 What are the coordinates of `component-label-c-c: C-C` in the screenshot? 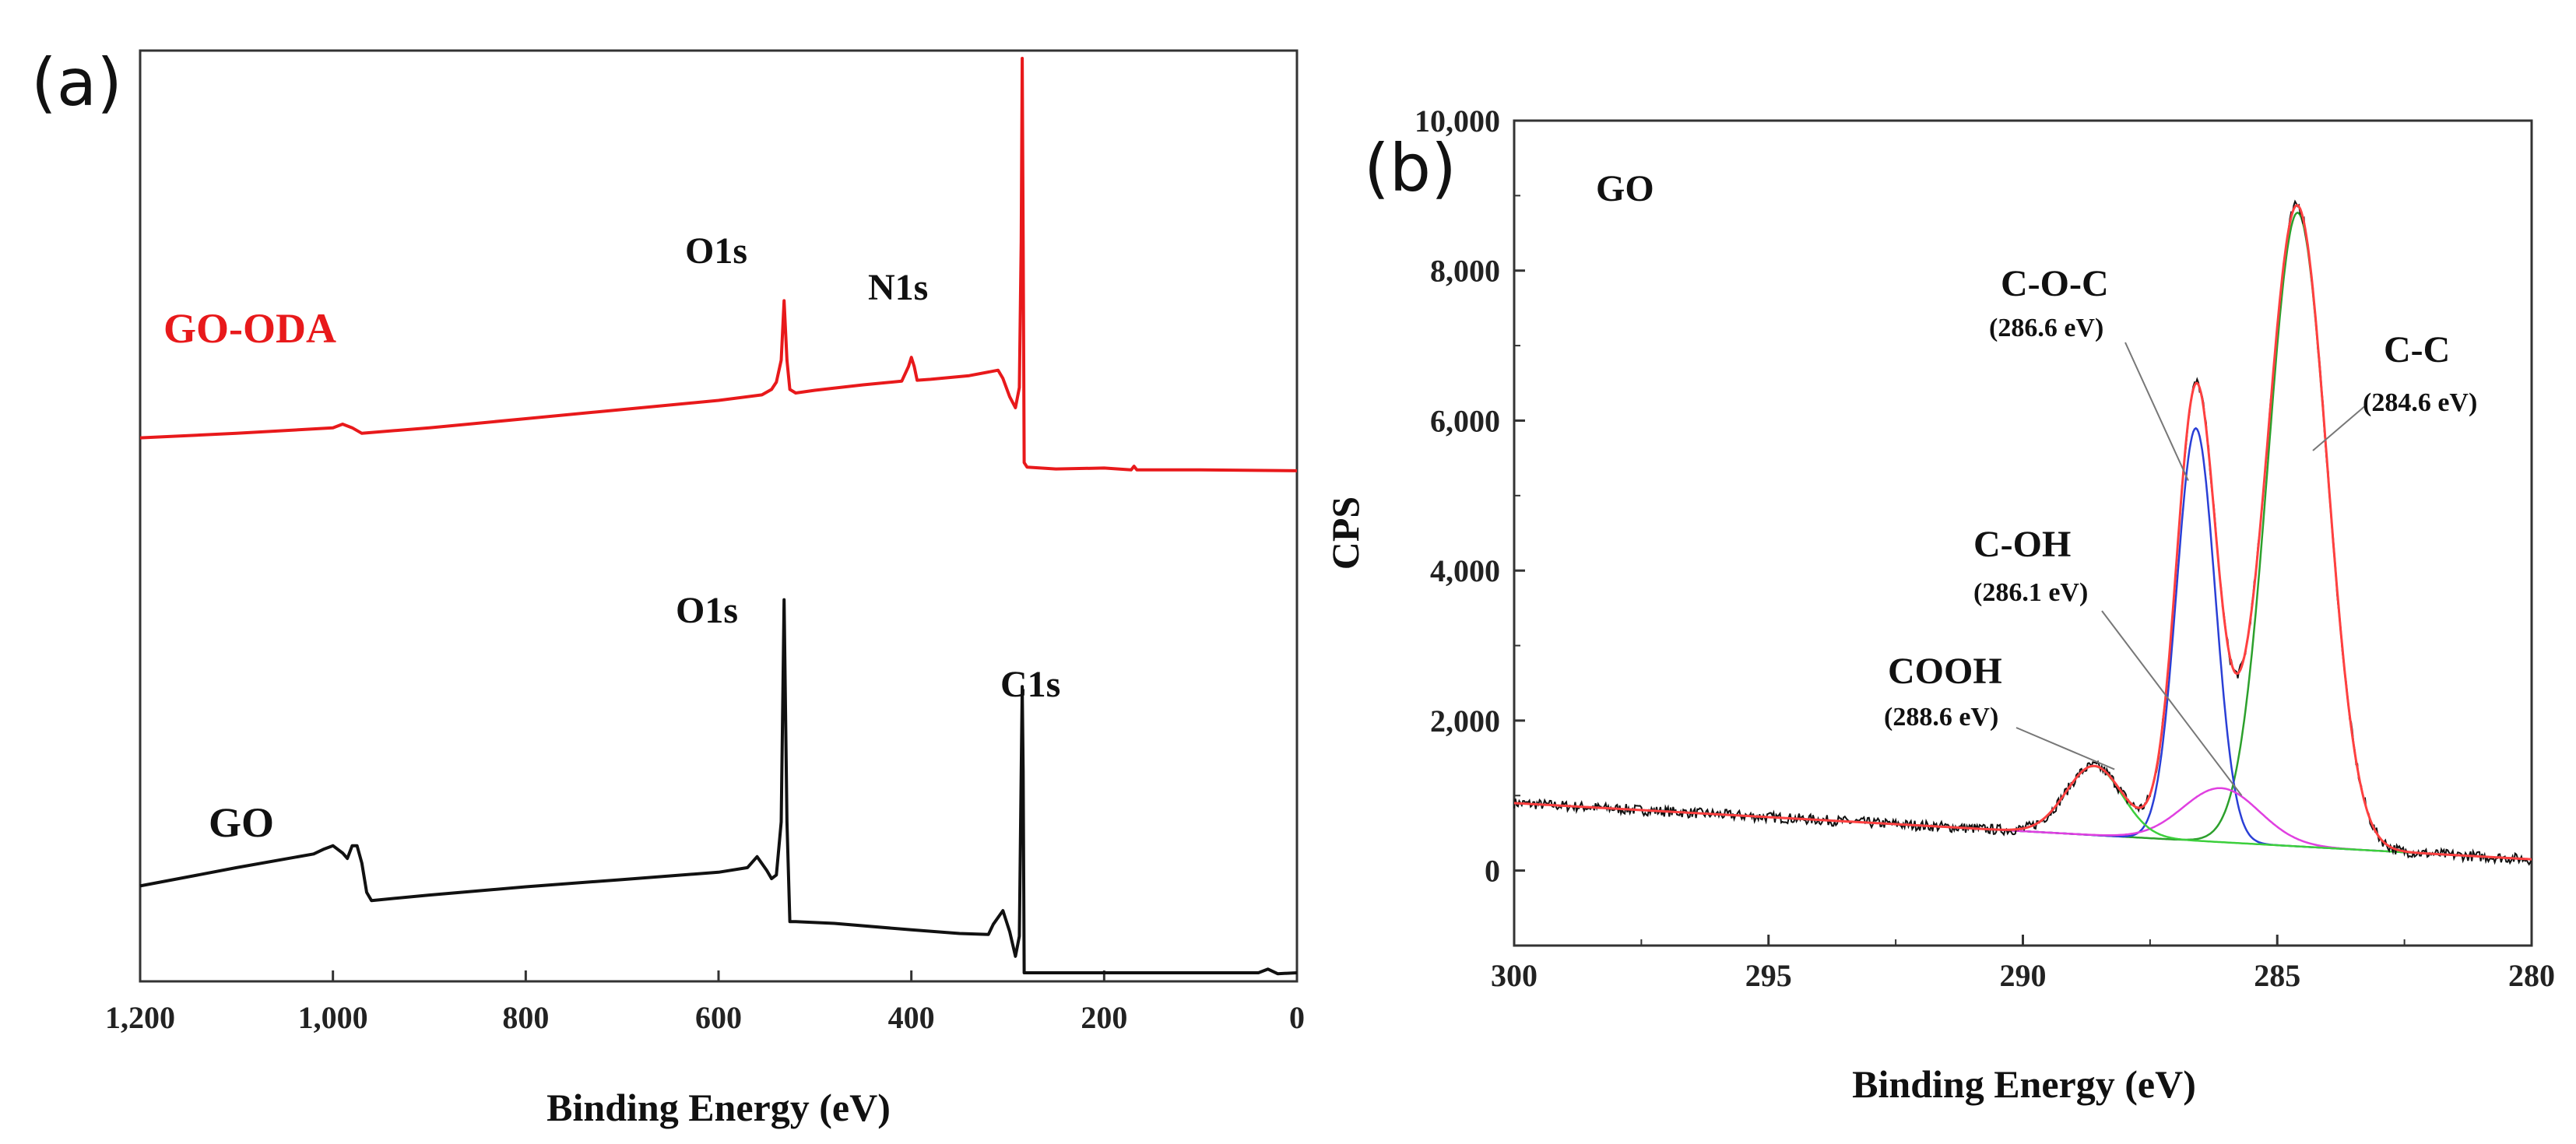 It's located at (2417, 350).